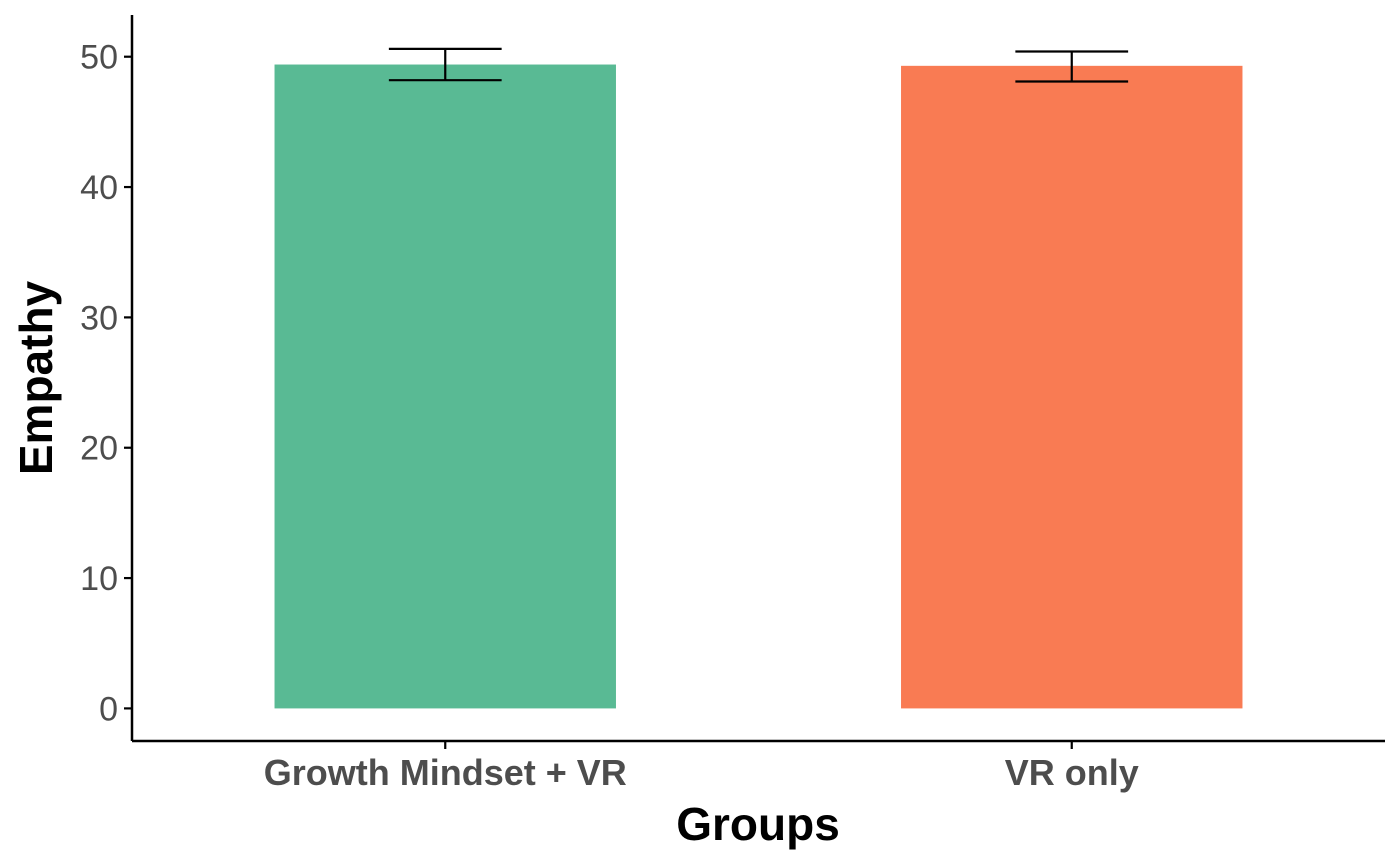 This screenshot has width=1400, height=865. I want to click on y-tick-label: 0, so click(108, 709).